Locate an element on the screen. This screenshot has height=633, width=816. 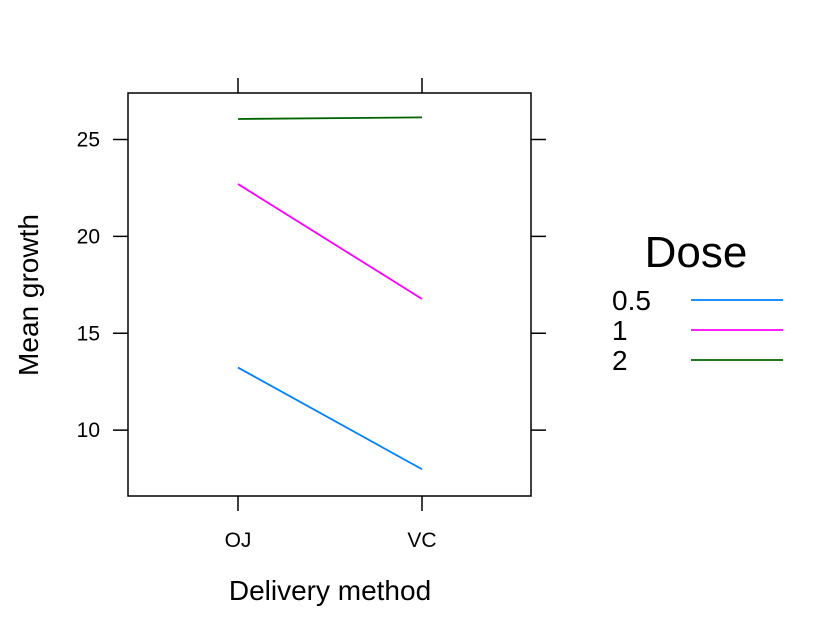
legend-title: Dose is located at coordinates (696, 252).